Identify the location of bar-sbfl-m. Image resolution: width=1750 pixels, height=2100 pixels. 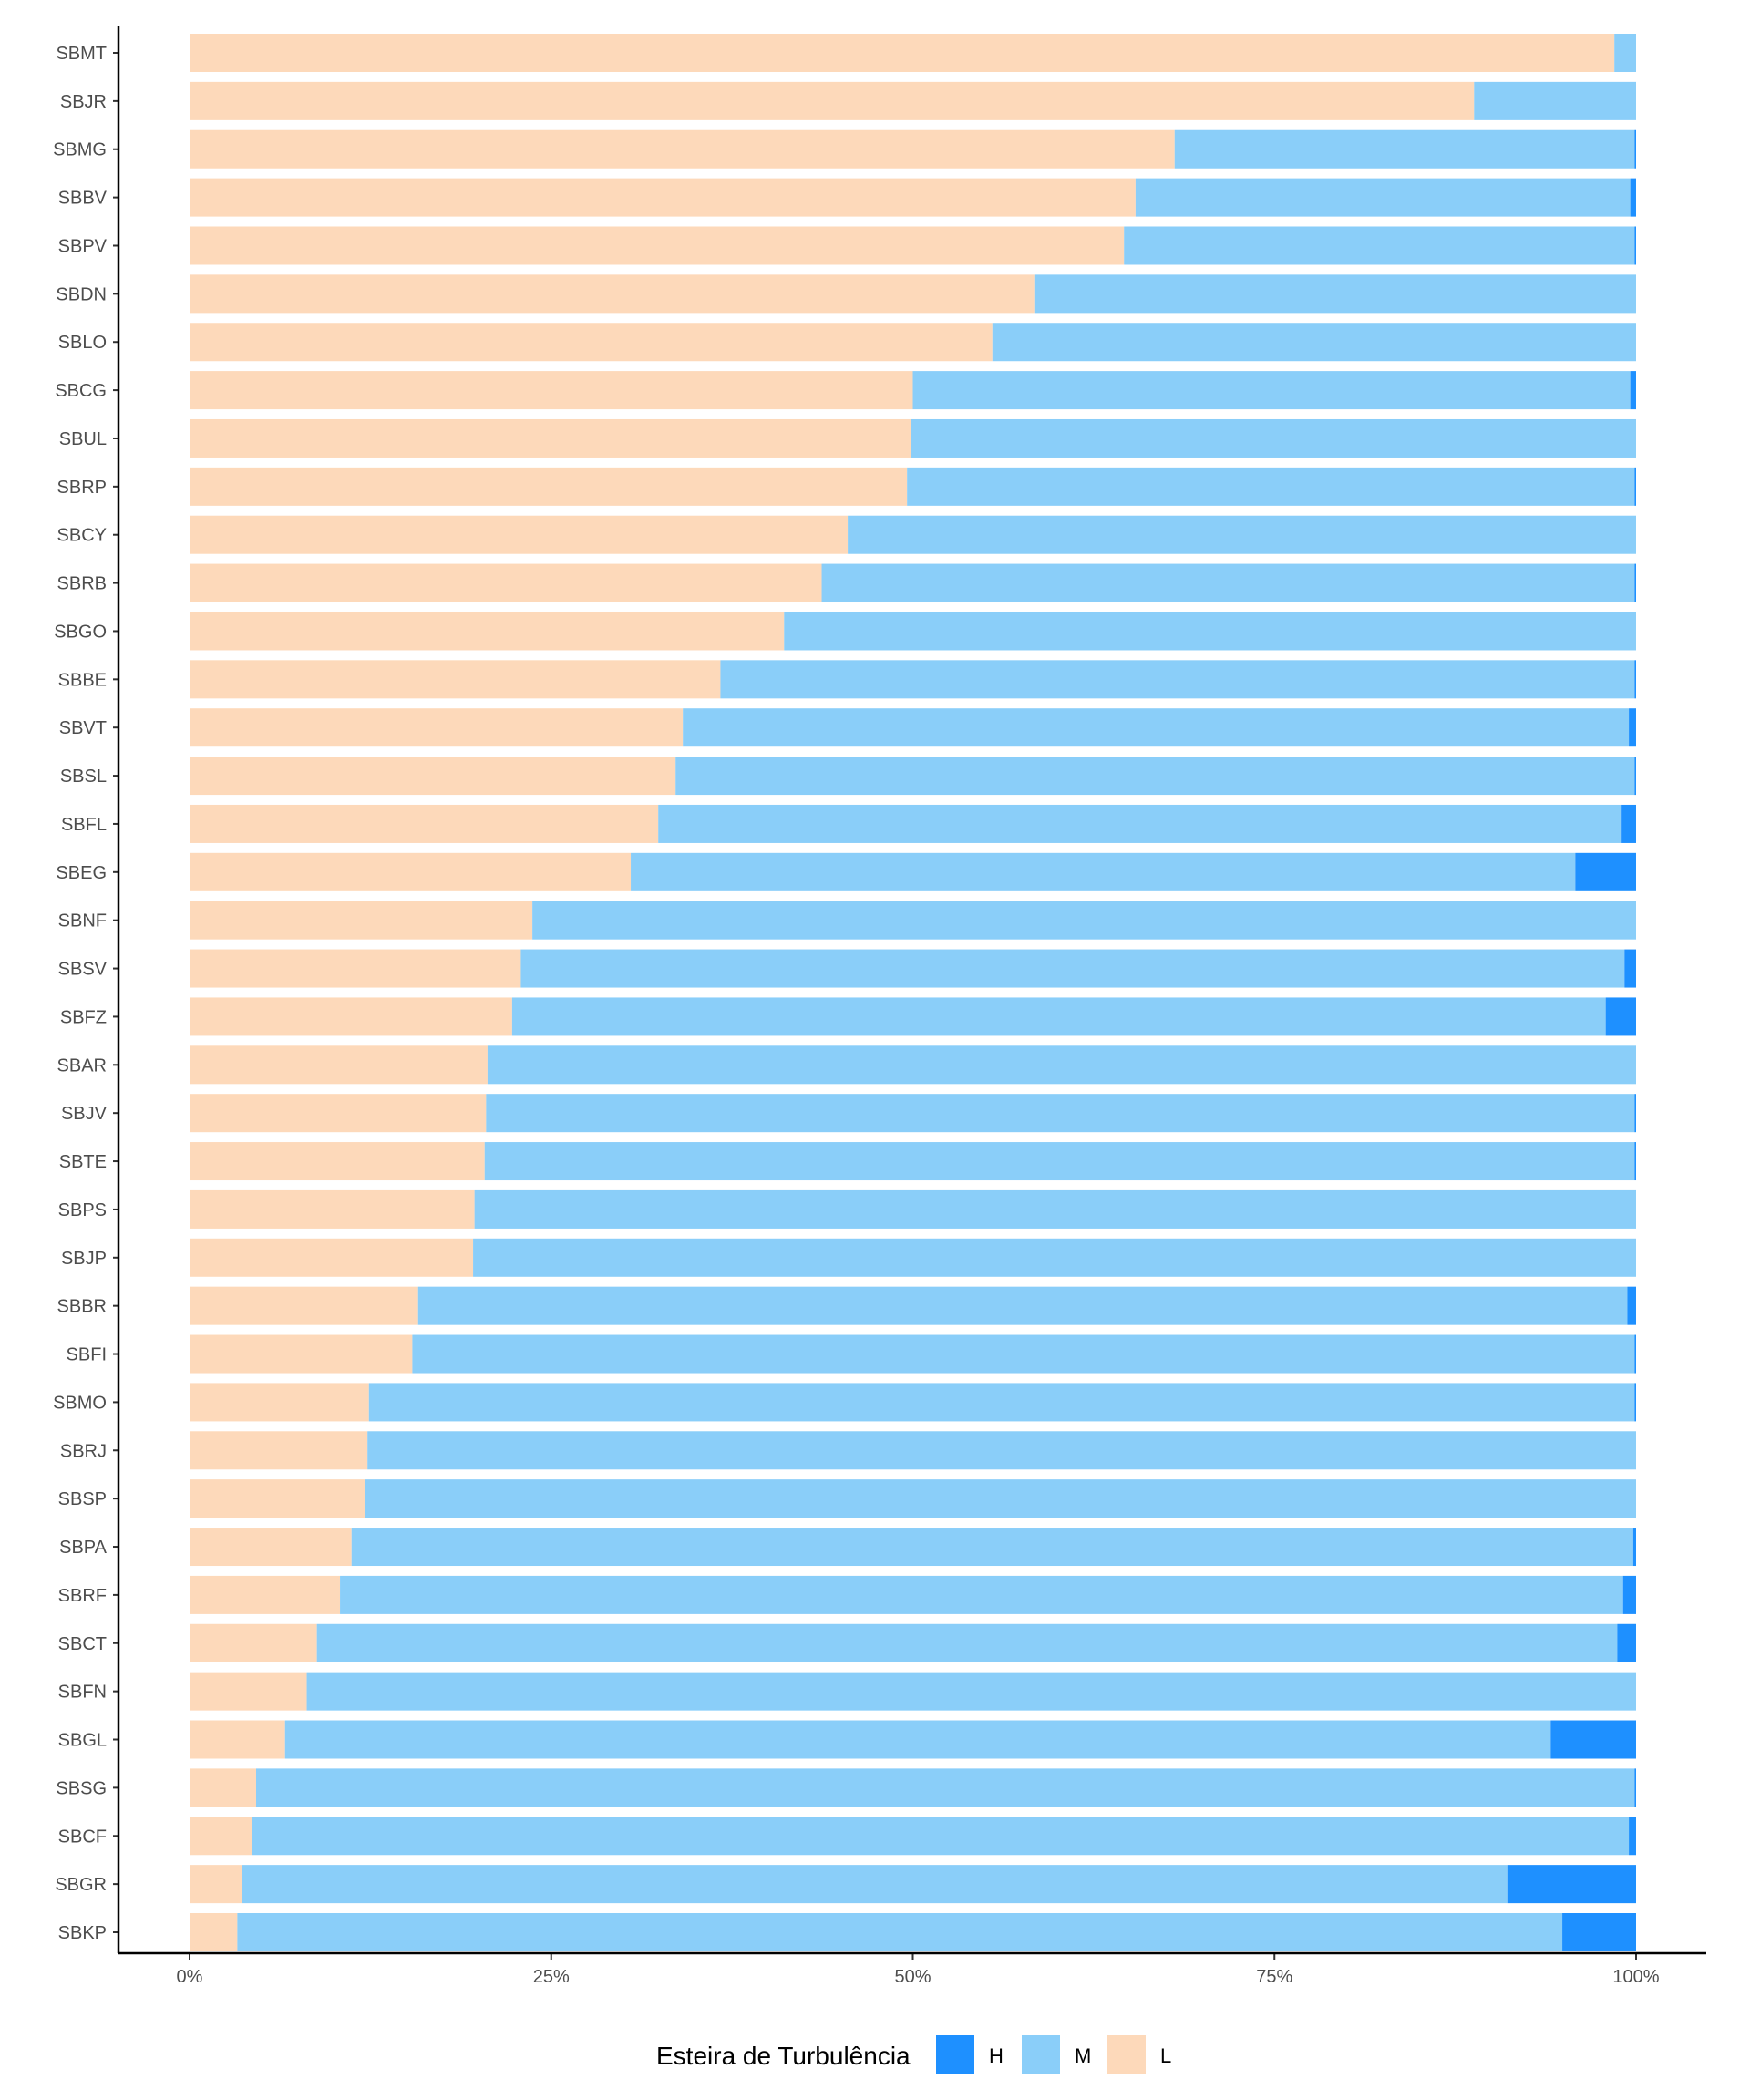
(1140, 823).